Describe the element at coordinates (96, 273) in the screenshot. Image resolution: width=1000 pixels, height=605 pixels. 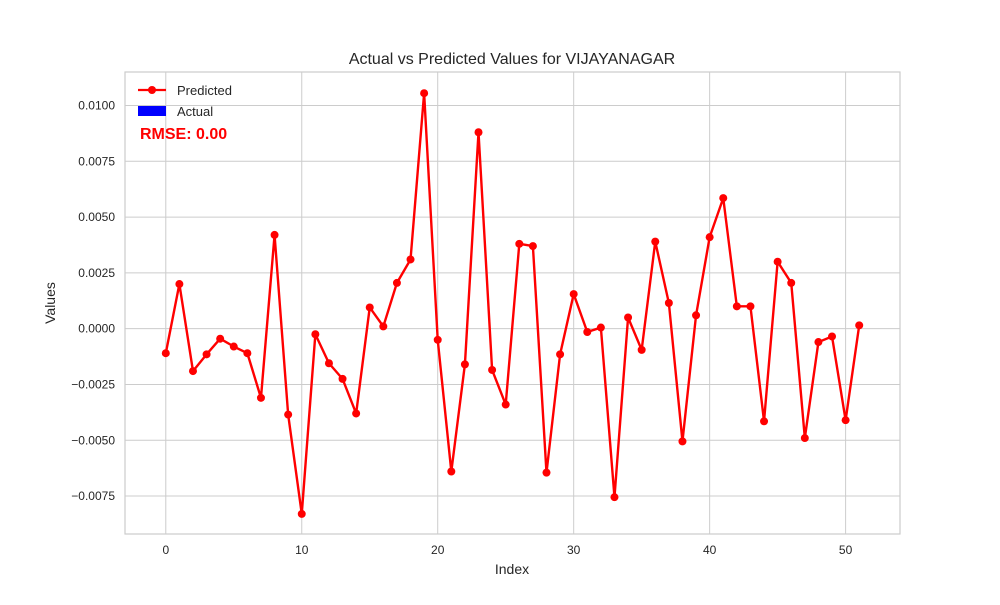
I see `y-tick-label: 0.0025` at that location.